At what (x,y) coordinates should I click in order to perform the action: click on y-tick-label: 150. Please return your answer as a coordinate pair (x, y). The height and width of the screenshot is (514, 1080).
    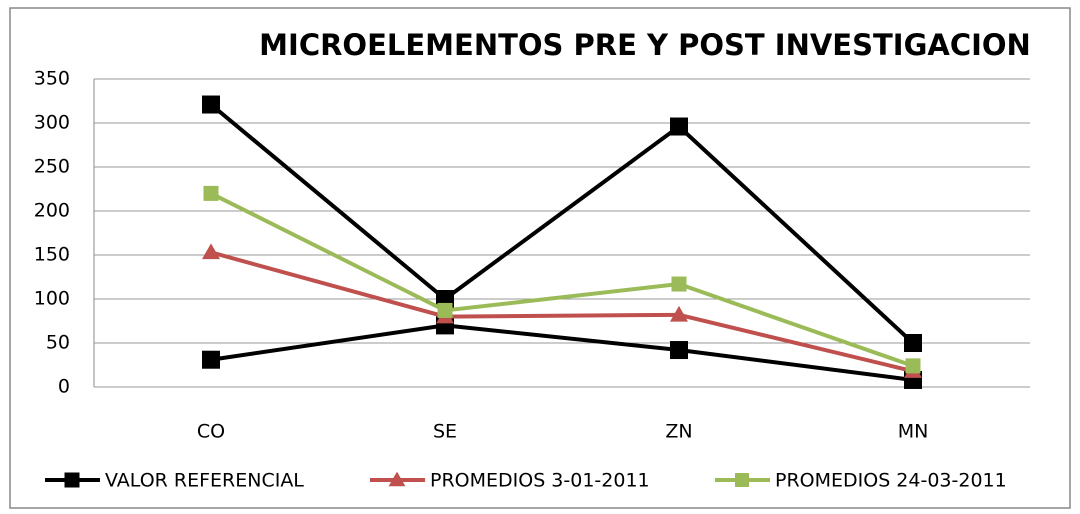
    Looking at the image, I should click on (52, 255).